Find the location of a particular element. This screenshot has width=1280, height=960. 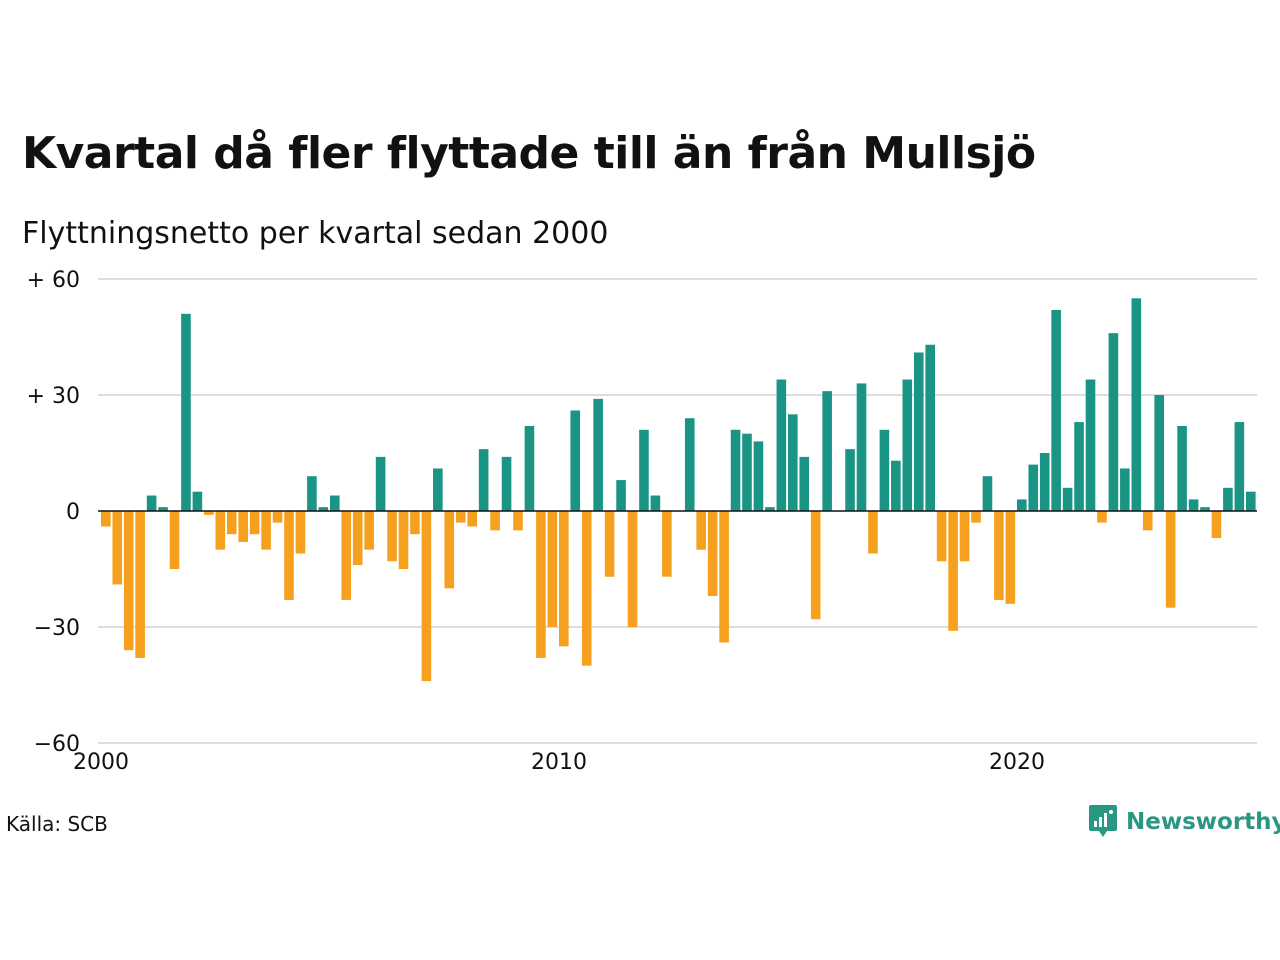

source-note: Källa: SCB is located at coordinates (57, 824).